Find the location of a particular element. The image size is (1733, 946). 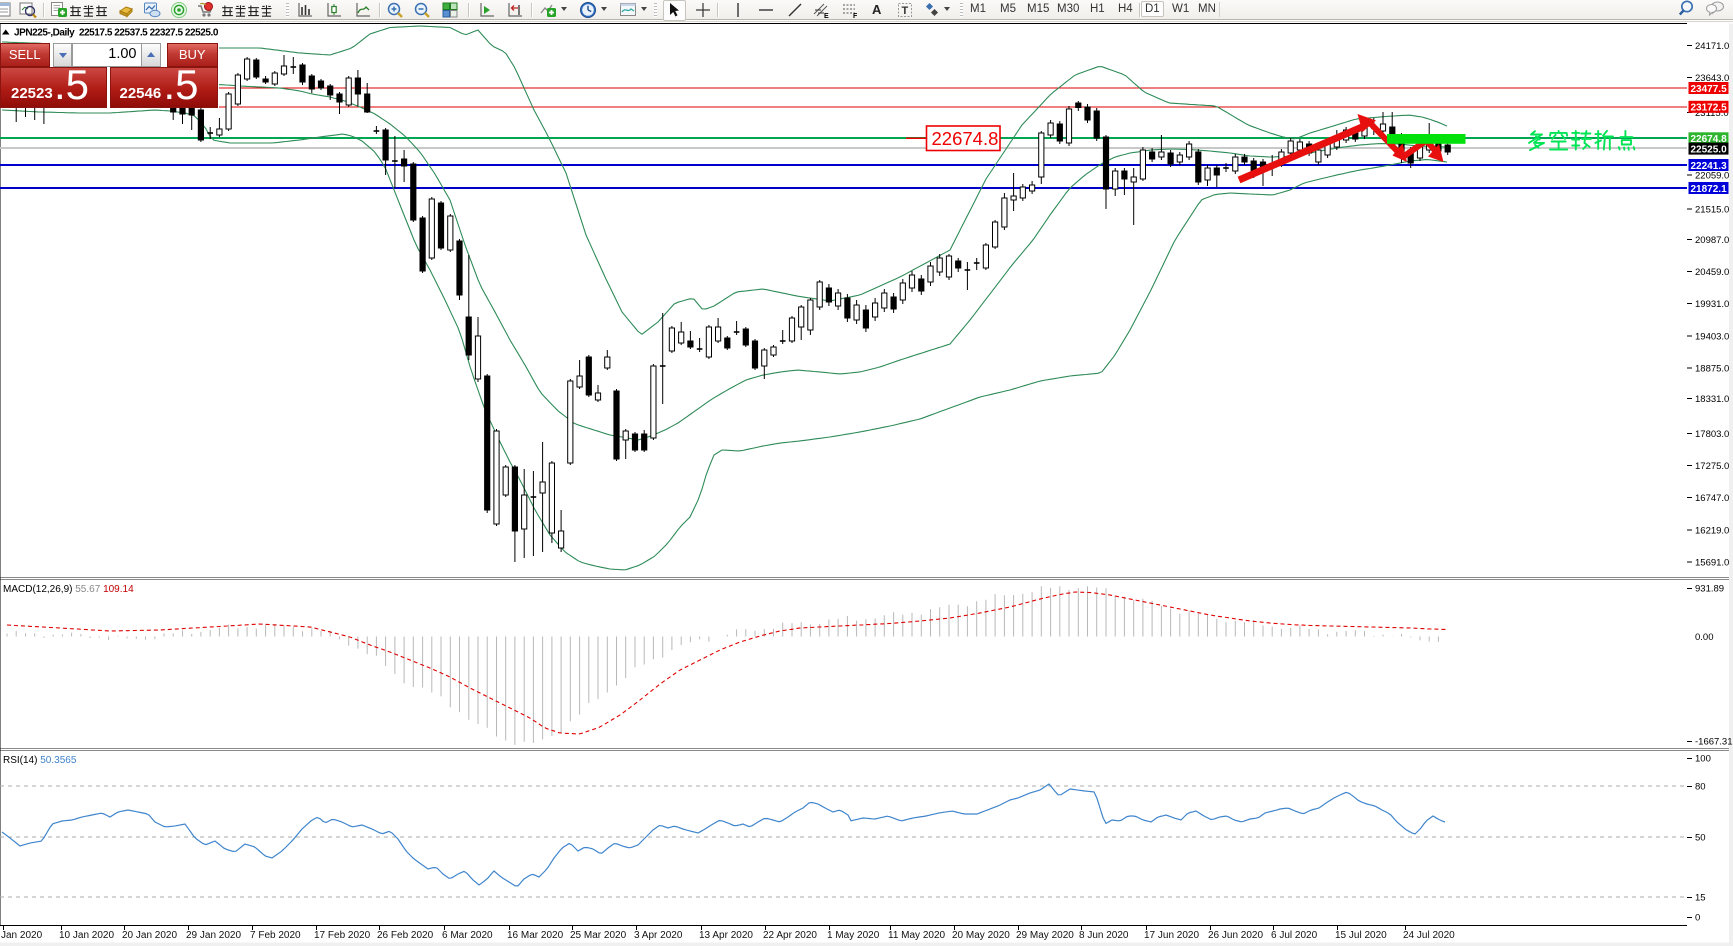

svg-text: 23115.0 is located at coordinates (1712, 113).